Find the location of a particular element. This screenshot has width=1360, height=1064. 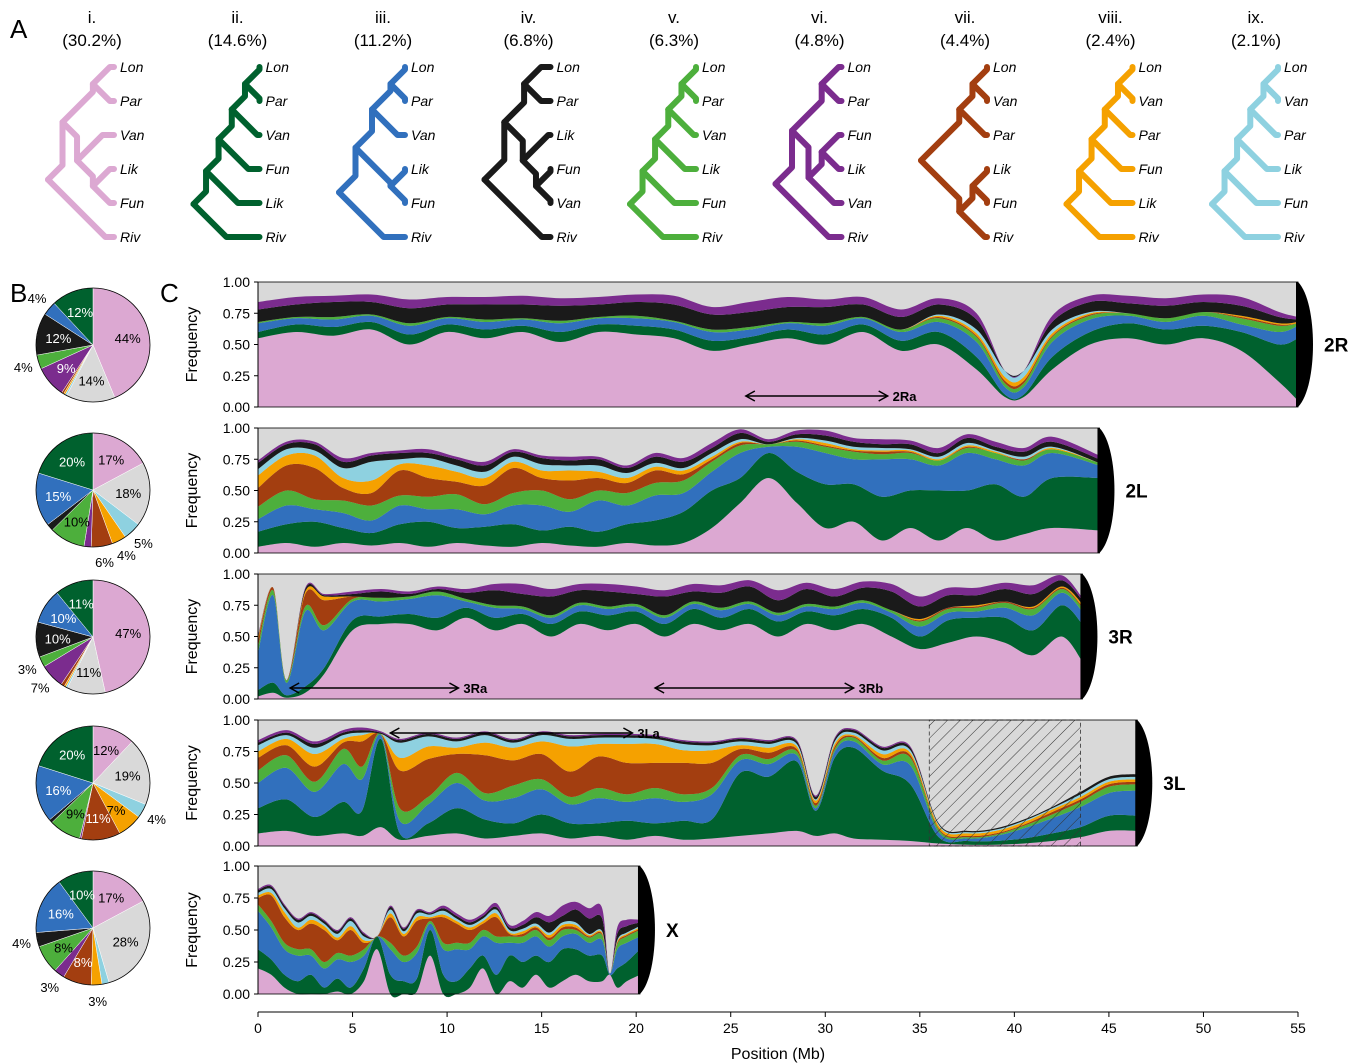

pie-slice-label: 11% is located at coordinates (88, 672).